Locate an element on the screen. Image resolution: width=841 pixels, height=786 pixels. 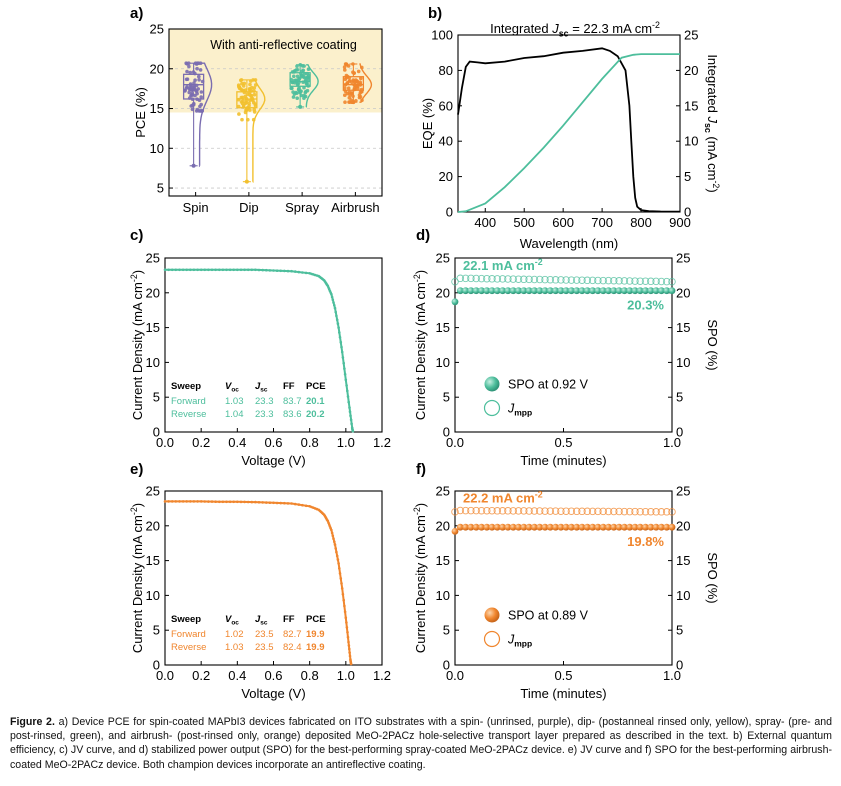
panel-letter: a) is located at coordinates (136, 13).